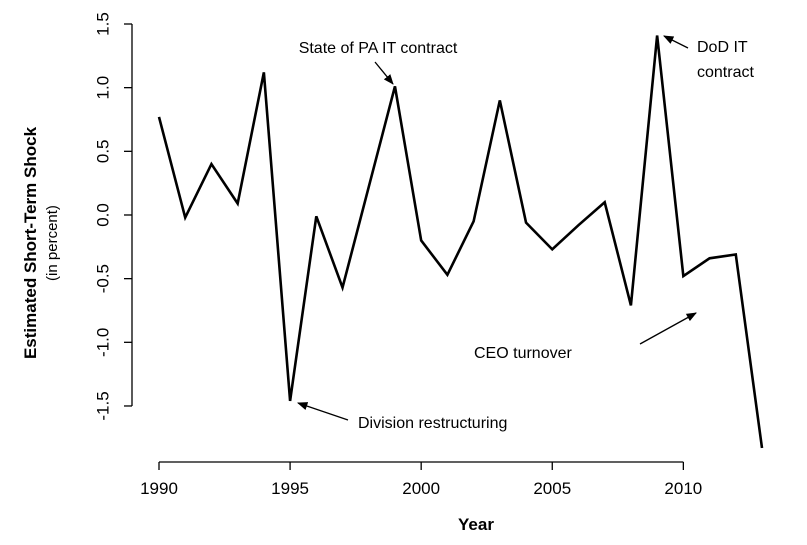 This screenshot has width=807, height=545. What do you see at coordinates (102, 24) in the screenshot?
I see `y-tick-label: 1.5` at bounding box center [102, 24].